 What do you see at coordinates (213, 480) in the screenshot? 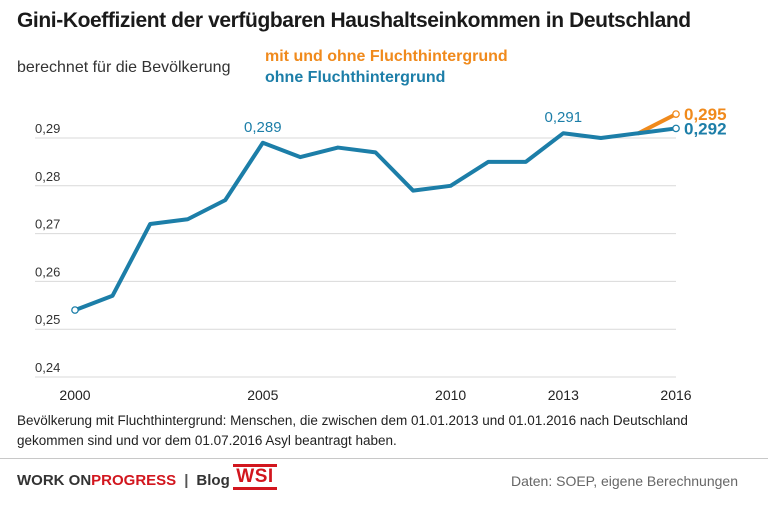
I see `brand-blog: Blog` at bounding box center [213, 480].